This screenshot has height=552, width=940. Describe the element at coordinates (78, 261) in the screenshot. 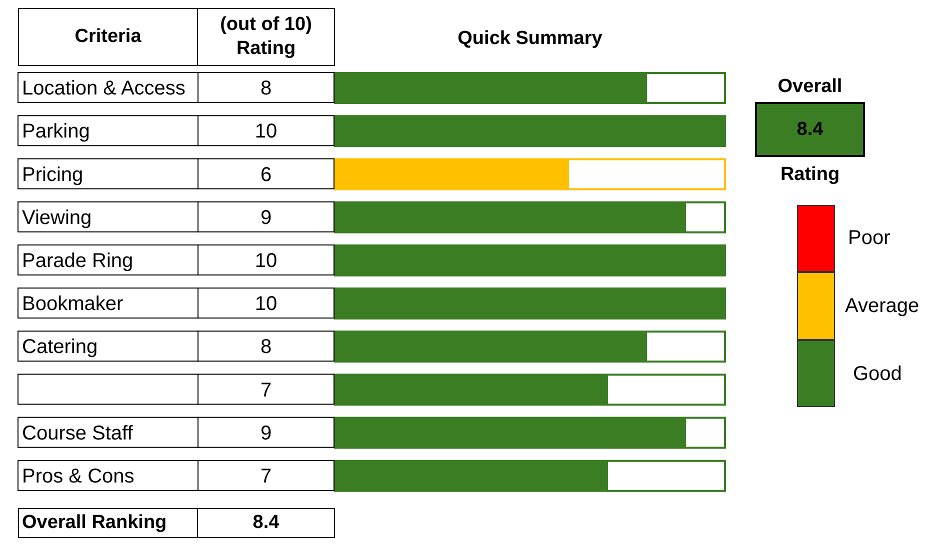

I see `y-tick-label: Parade Ring` at that location.